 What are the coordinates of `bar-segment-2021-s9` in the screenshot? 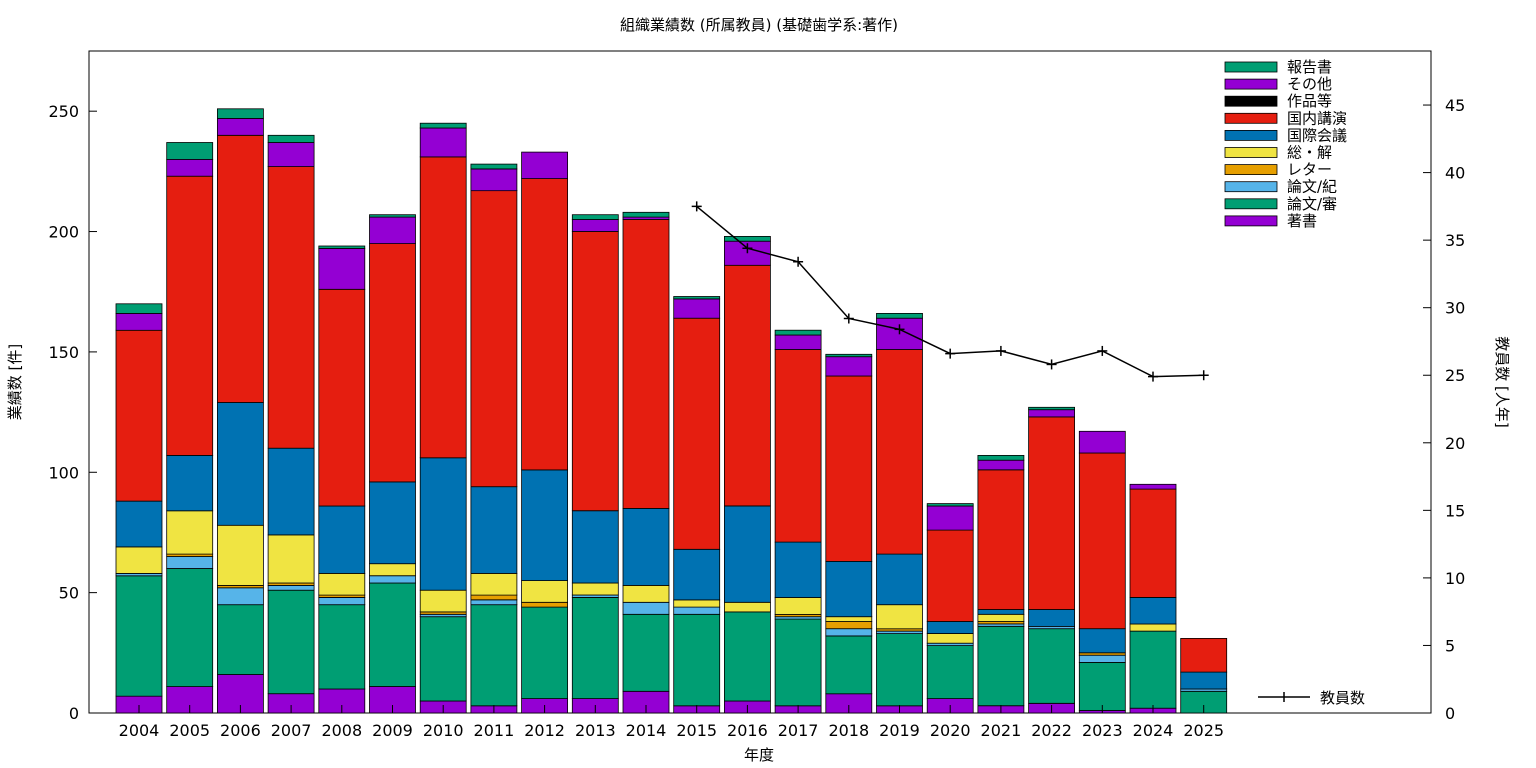 It's located at (1001, 457).